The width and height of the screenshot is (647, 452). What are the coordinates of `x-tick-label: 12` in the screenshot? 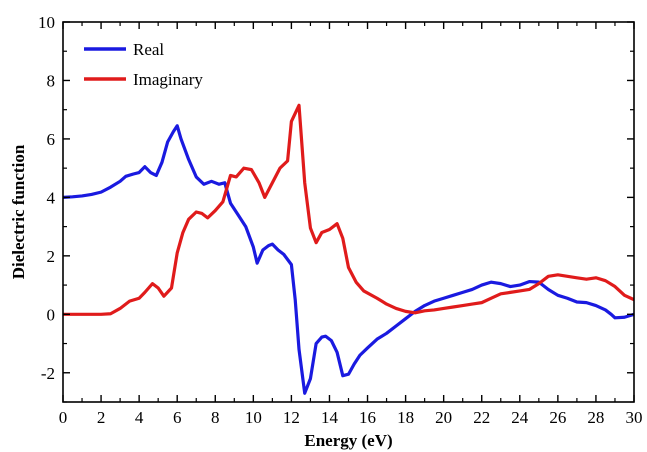 It's located at (291, 417).